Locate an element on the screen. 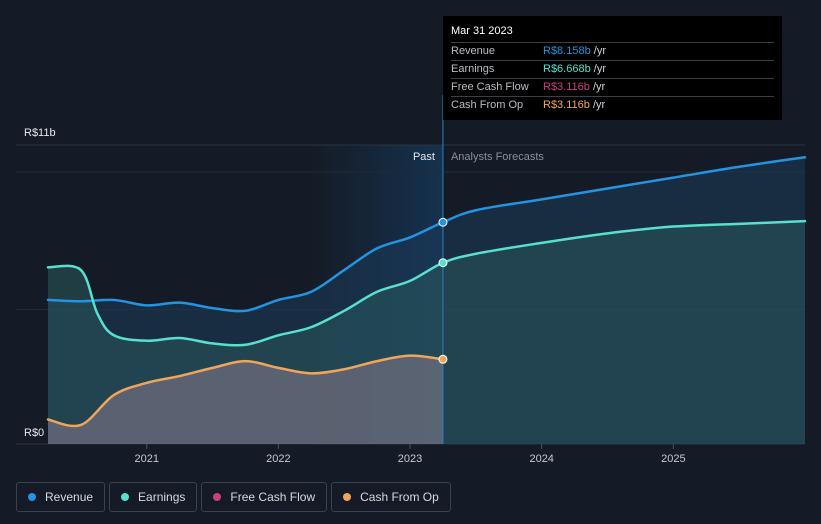  past-region-label: Past is located at coordinates (424, 157).